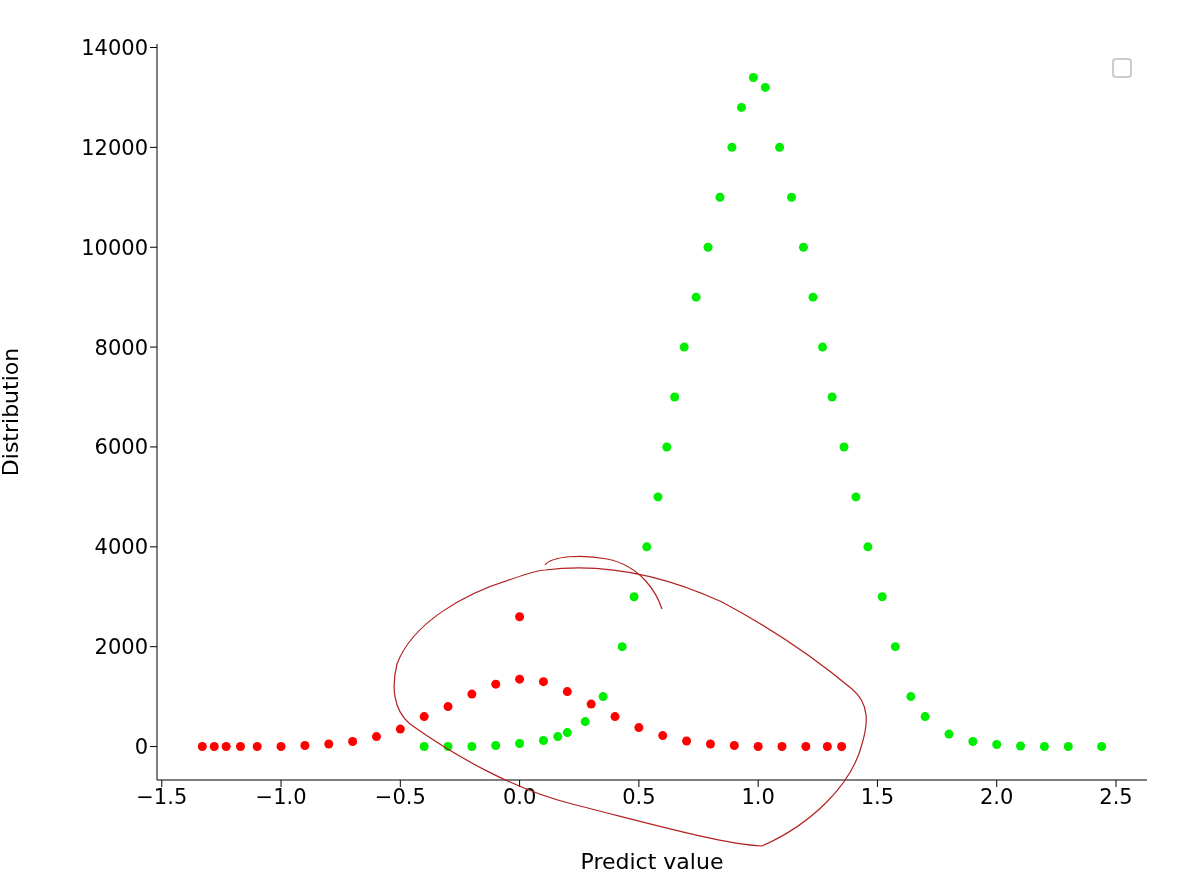 This screenshot has width=1186, height=883. What do you see at coordinates (519, 796) in the screenshot?
I see `x-tick-label: 0.0` at bounding box center [519, 796].